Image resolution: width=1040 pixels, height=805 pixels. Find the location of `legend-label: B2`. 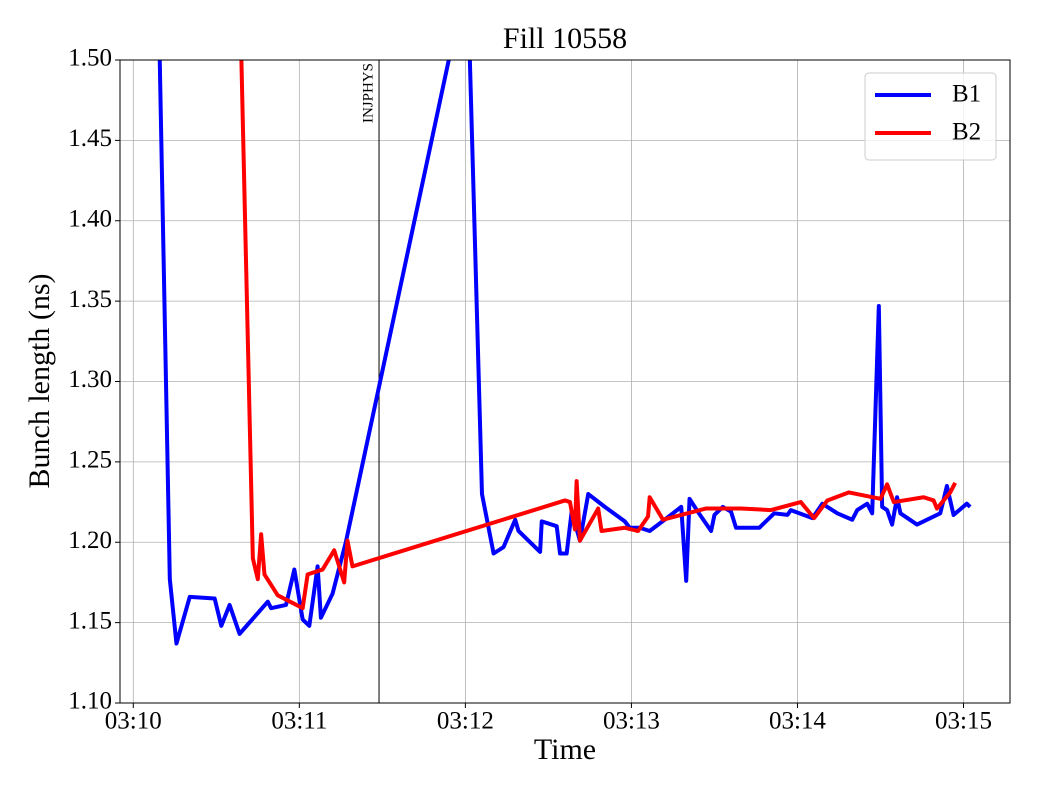

legend-label: B2 is located at coordinates (966, 132).